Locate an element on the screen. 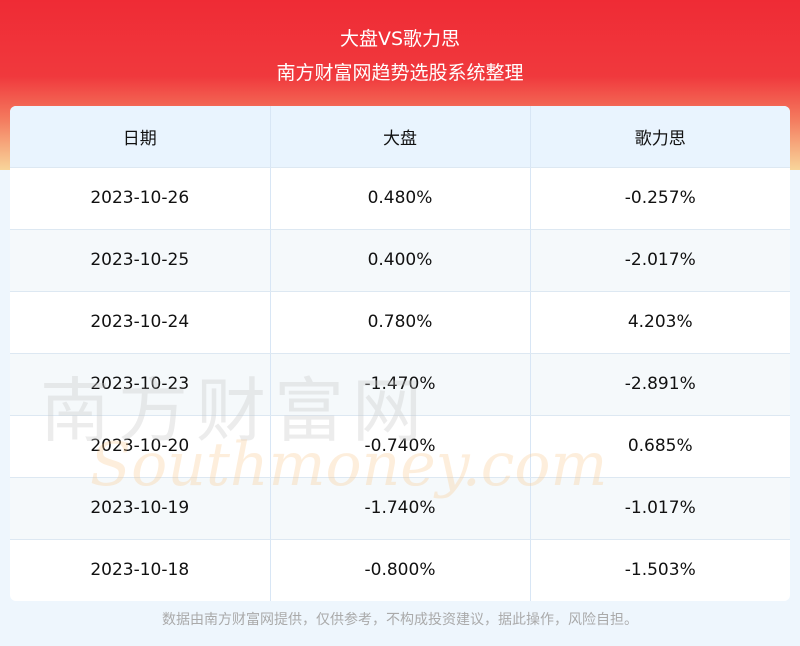 This screenshot has height=646, width=800. cell-date: 2023-10-19 is located at coordinates (140, 508).